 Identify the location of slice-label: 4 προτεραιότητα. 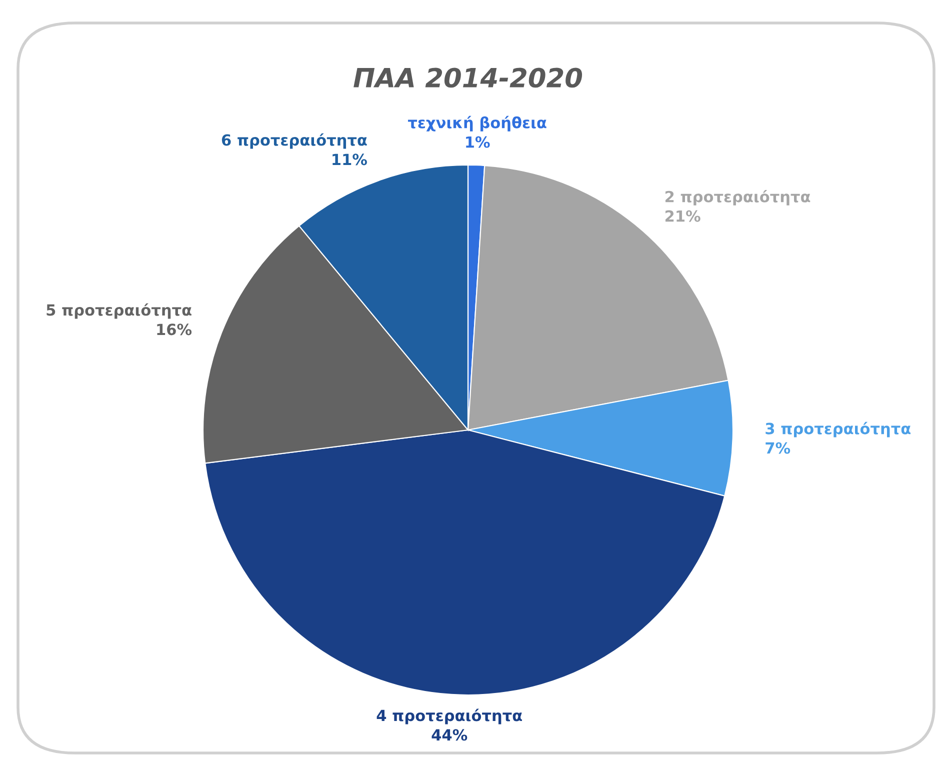
(449, 716).